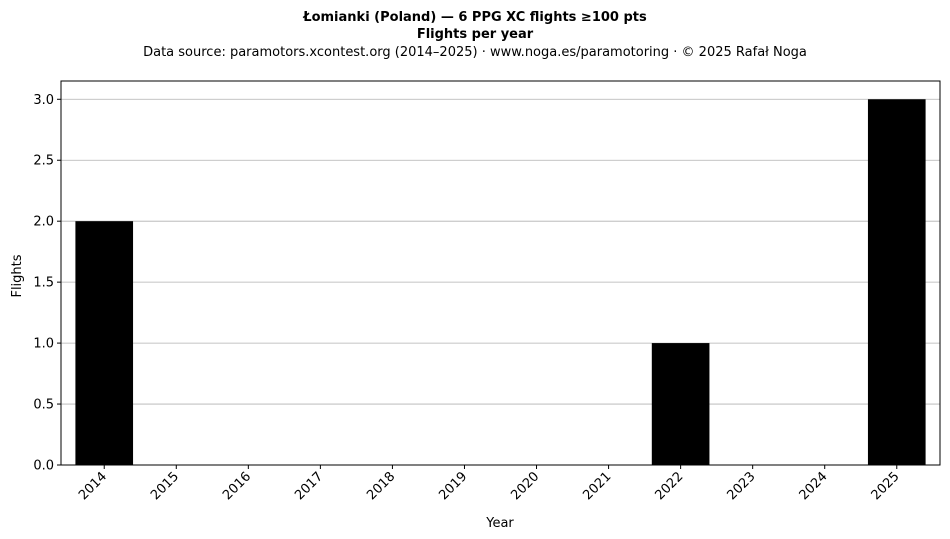 The image size is (950, 539). Describe the element at coordinates (165, 486) in the screenshot. I see `x-tick-label: 2015` at that location.